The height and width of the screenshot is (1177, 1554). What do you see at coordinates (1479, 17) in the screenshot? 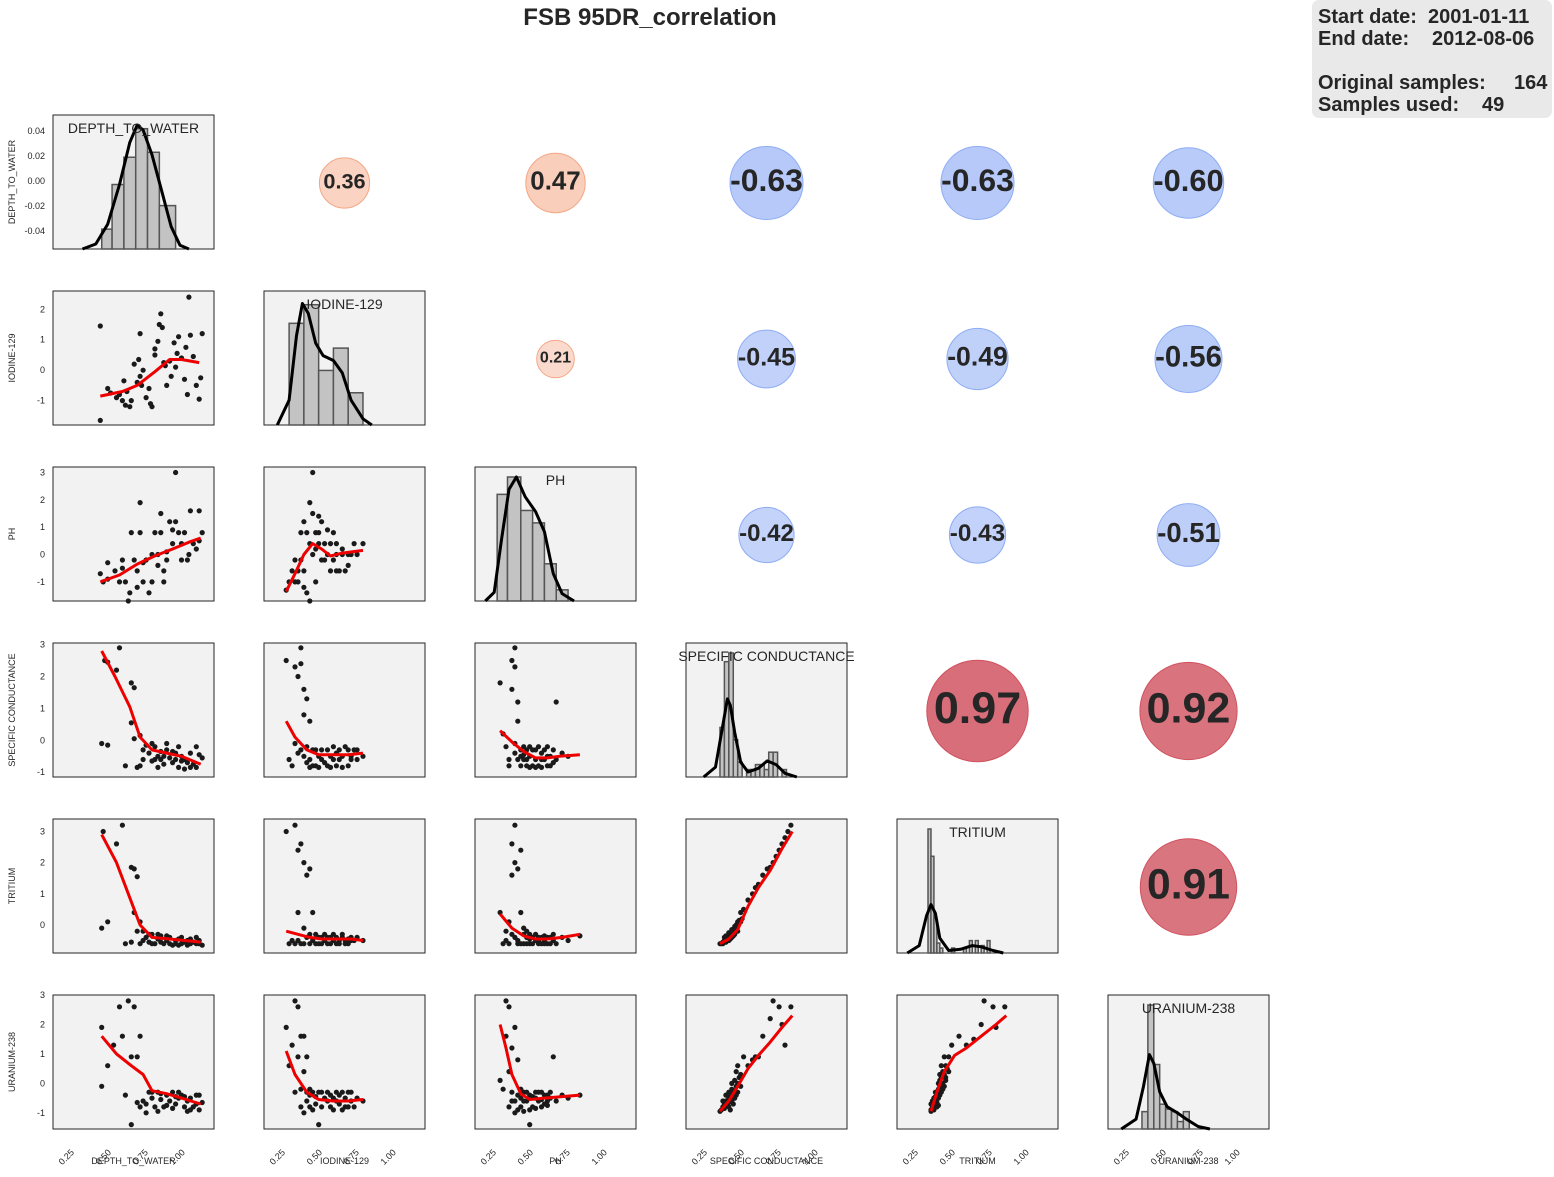
I see `start-date-value: 2001-01-11` at bounding box center [1479, 17].